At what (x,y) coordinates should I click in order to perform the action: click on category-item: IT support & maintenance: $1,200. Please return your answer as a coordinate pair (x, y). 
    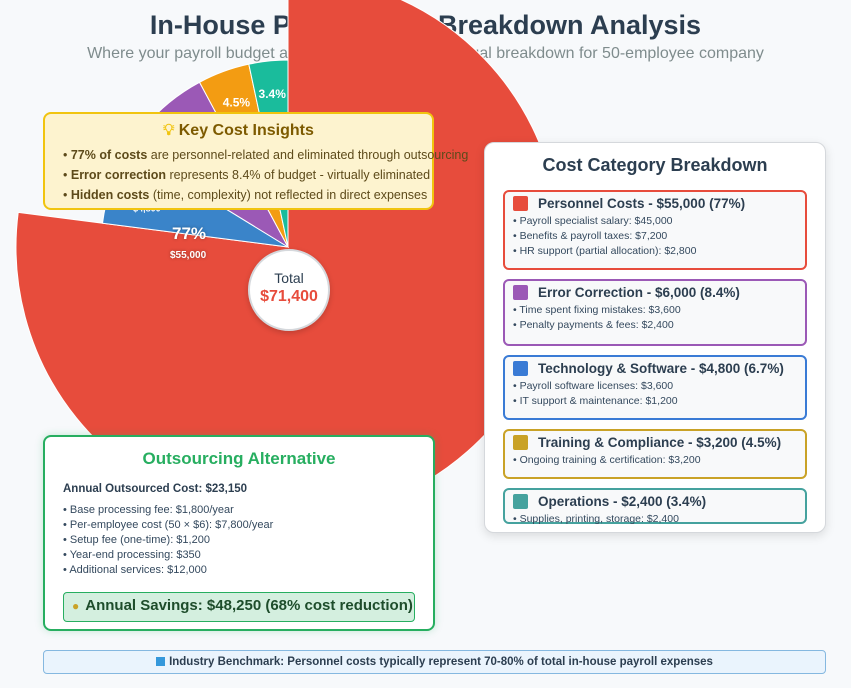
    Looking at the image, I should click on (655, 401).